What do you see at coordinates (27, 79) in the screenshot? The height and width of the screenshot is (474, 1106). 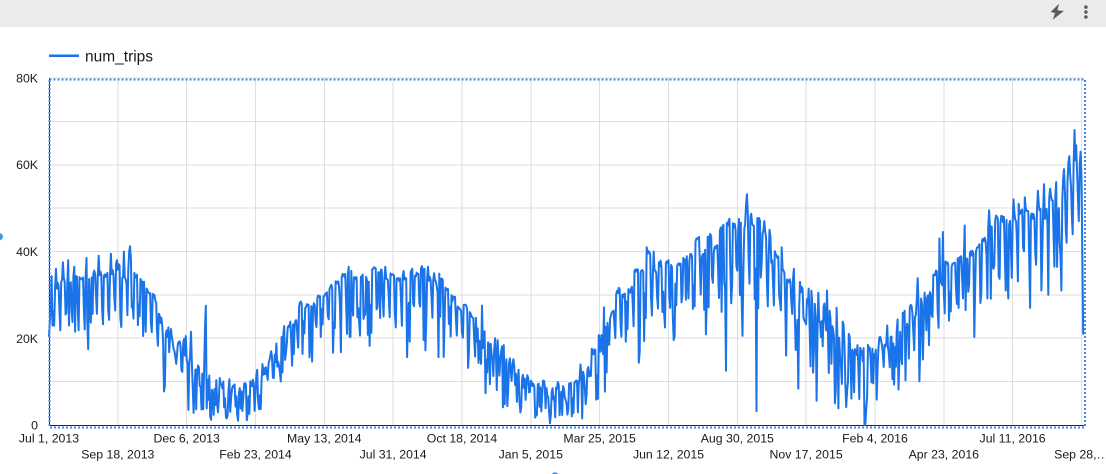 I see `svg-text: 80K` at bounding box center [27, 79].